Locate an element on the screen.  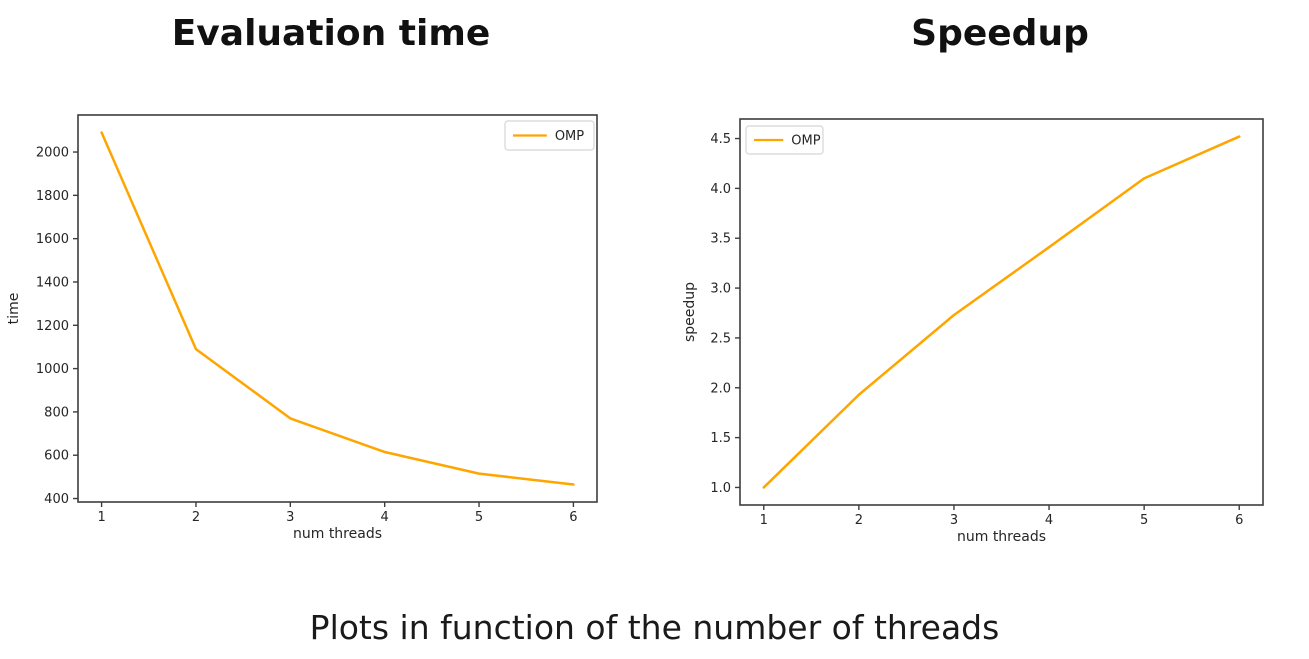
y-tick-label: 1000 is located at coordinates (52, 369).